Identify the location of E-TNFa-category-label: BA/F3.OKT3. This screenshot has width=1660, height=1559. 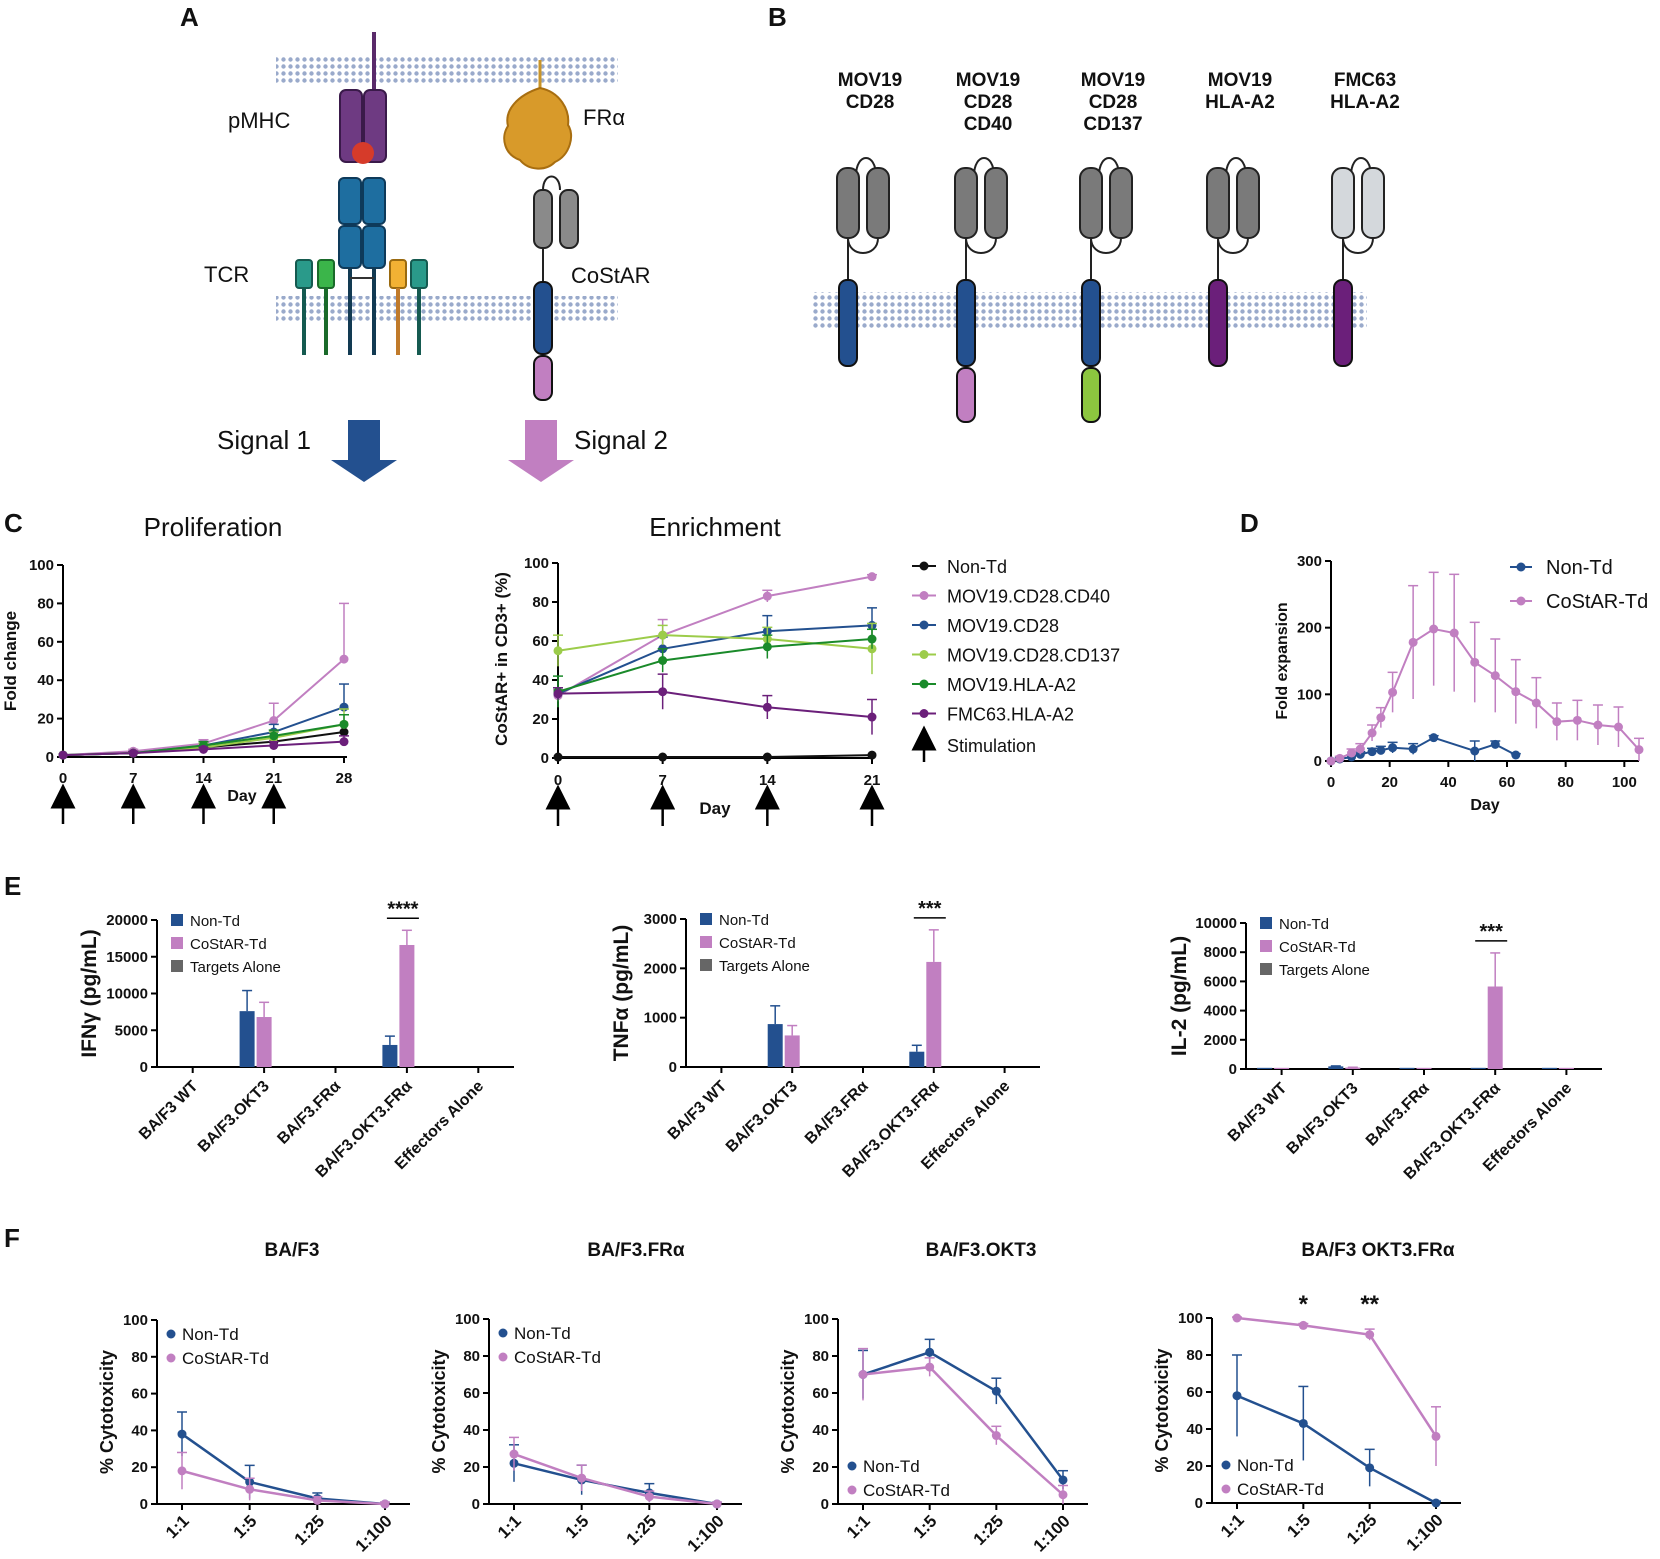
(762, 1117).